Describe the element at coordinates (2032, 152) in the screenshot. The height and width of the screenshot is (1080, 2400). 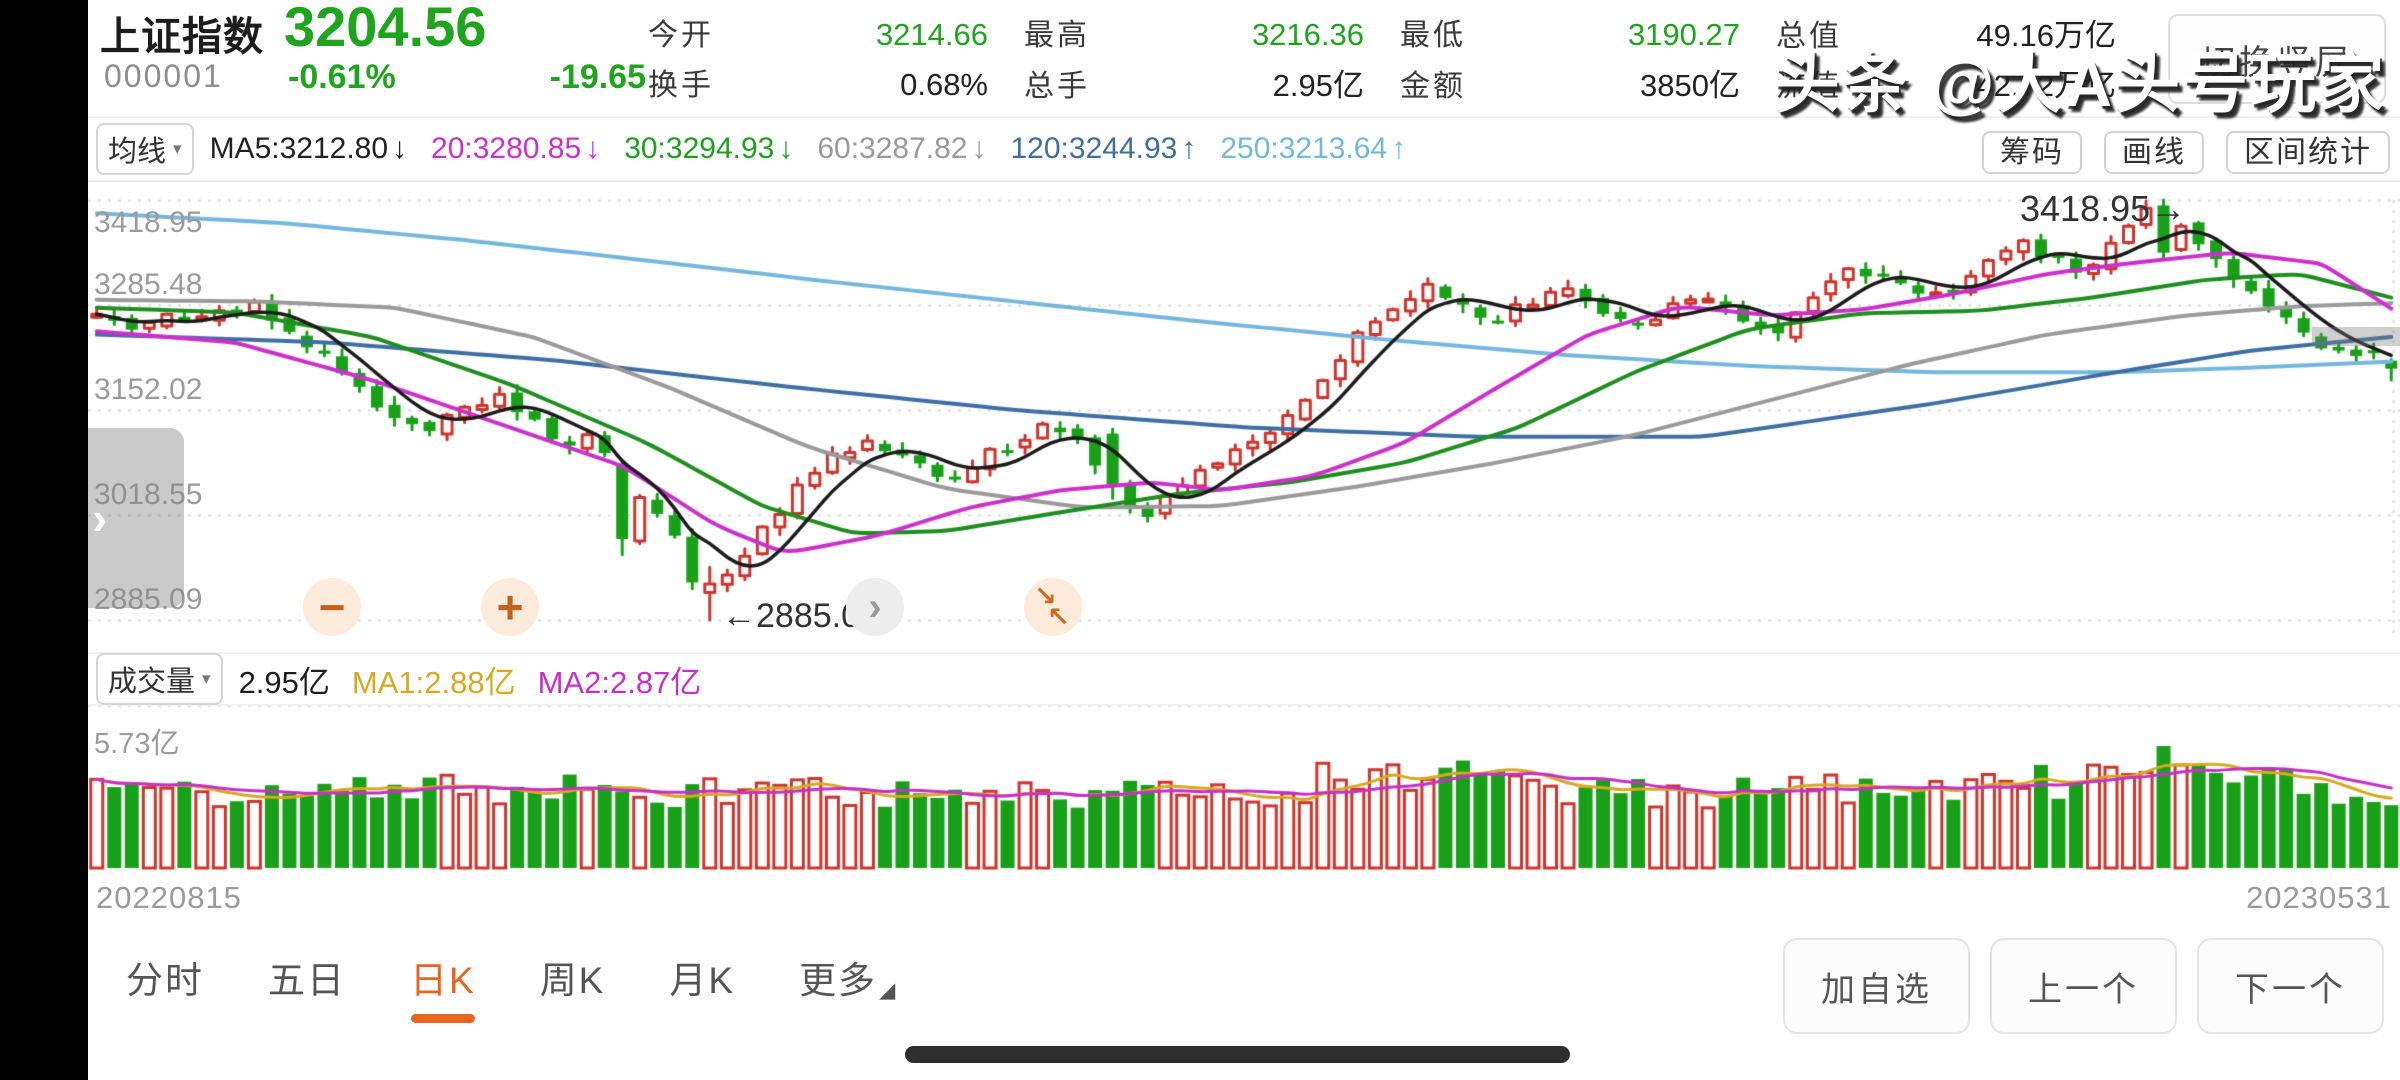
I see `chips-button: 筹码` at that location.